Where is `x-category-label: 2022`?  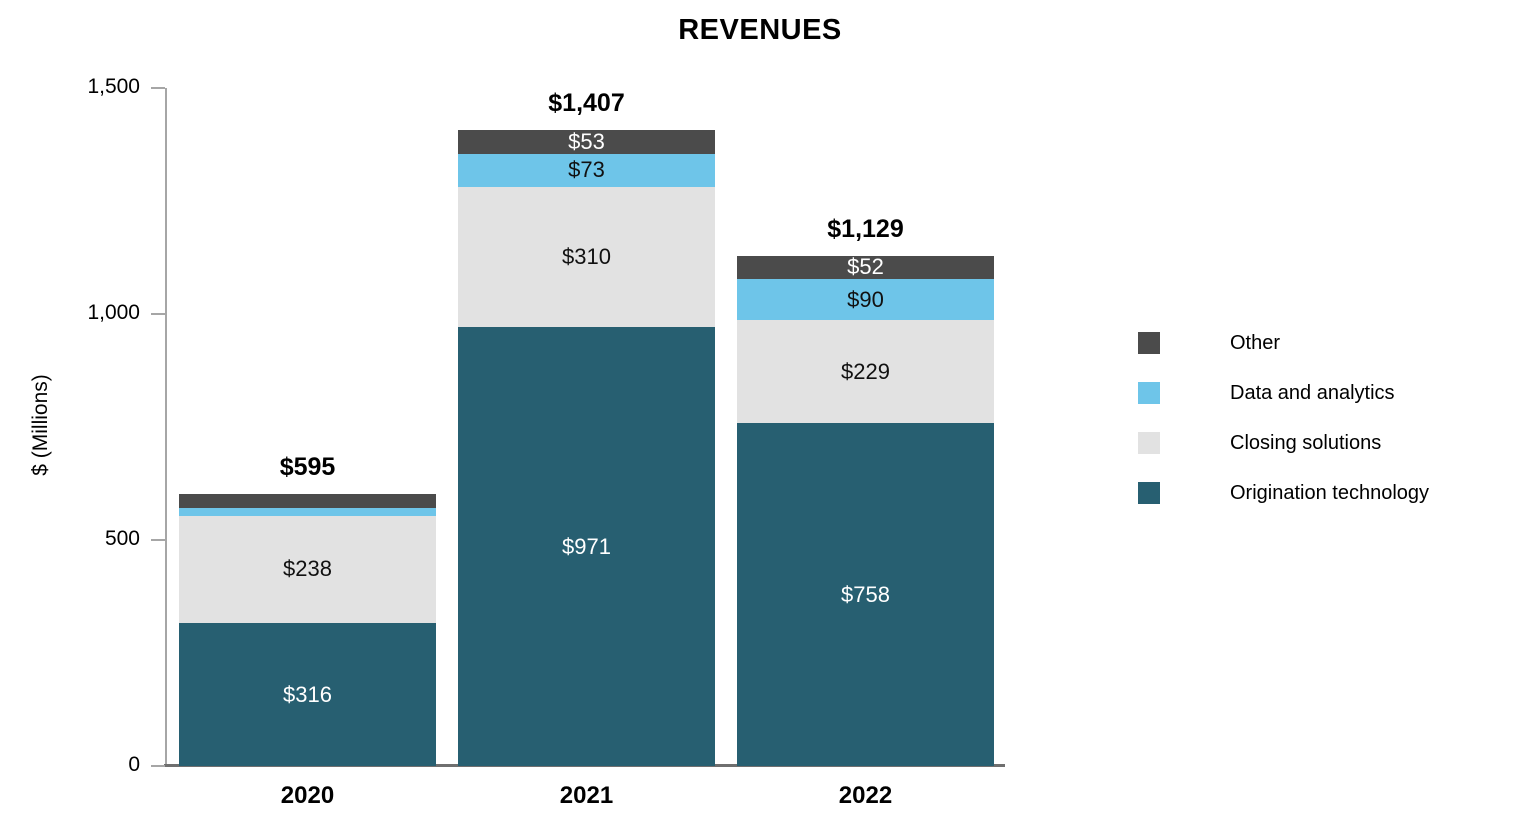
x-category-label: 2022 is located at coordinates (865, 795).